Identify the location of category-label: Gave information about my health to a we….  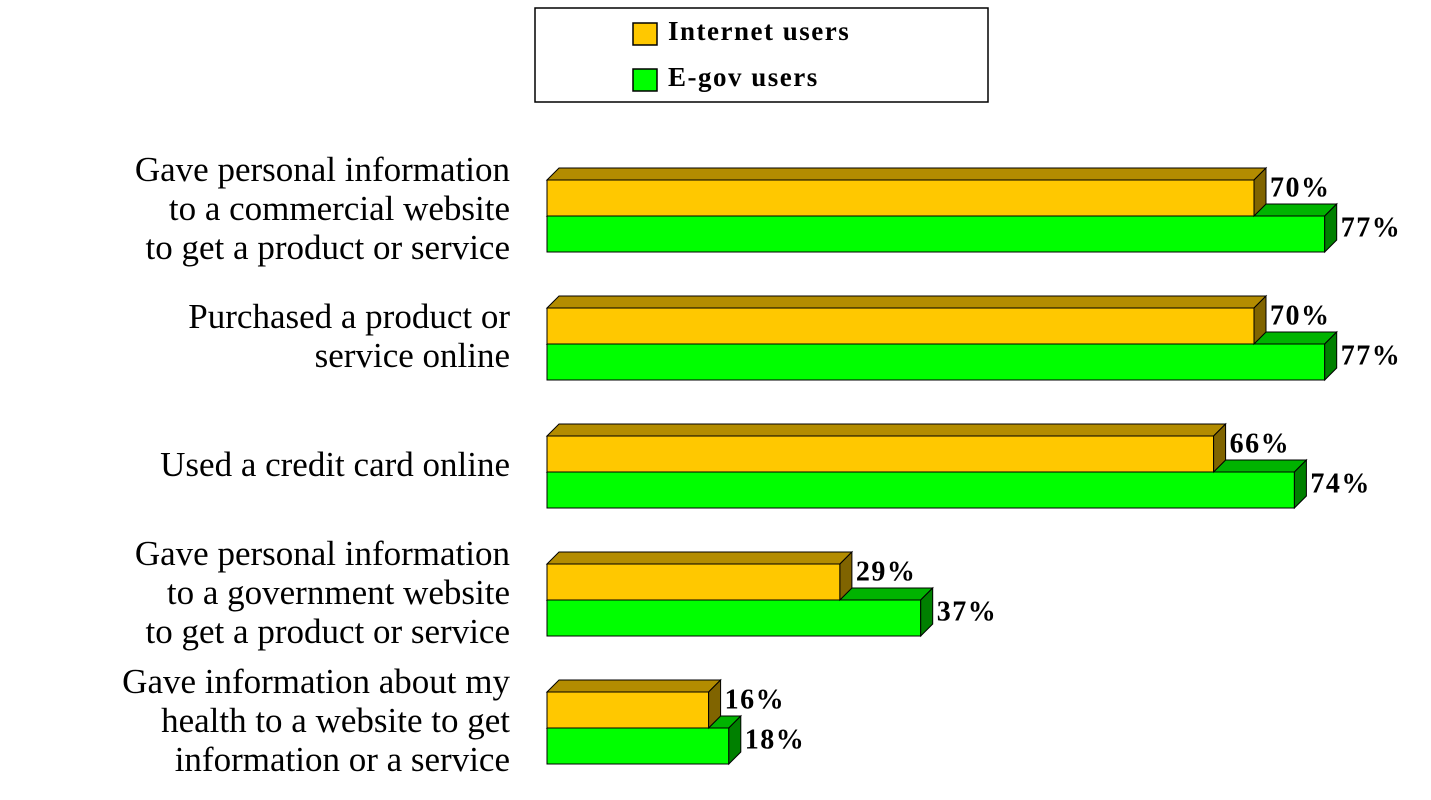
(316, 720).